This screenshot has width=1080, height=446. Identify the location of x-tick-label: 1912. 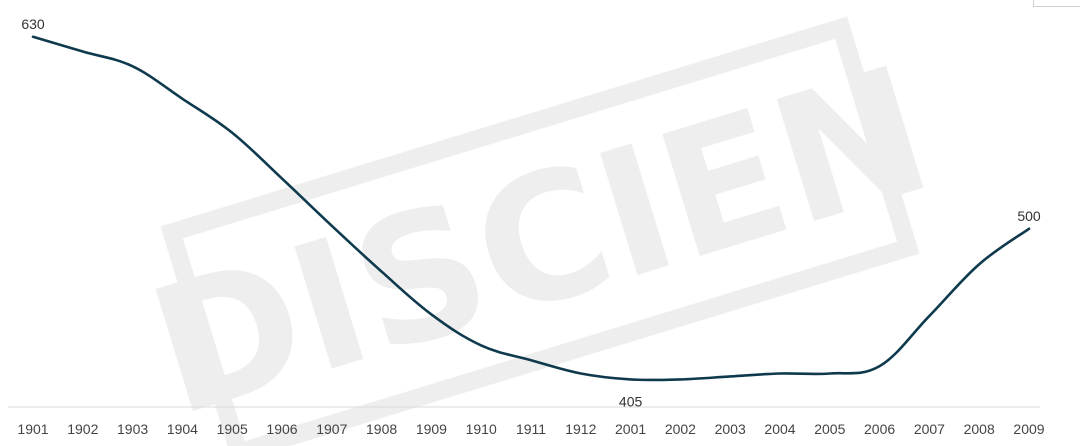
(580, 429).